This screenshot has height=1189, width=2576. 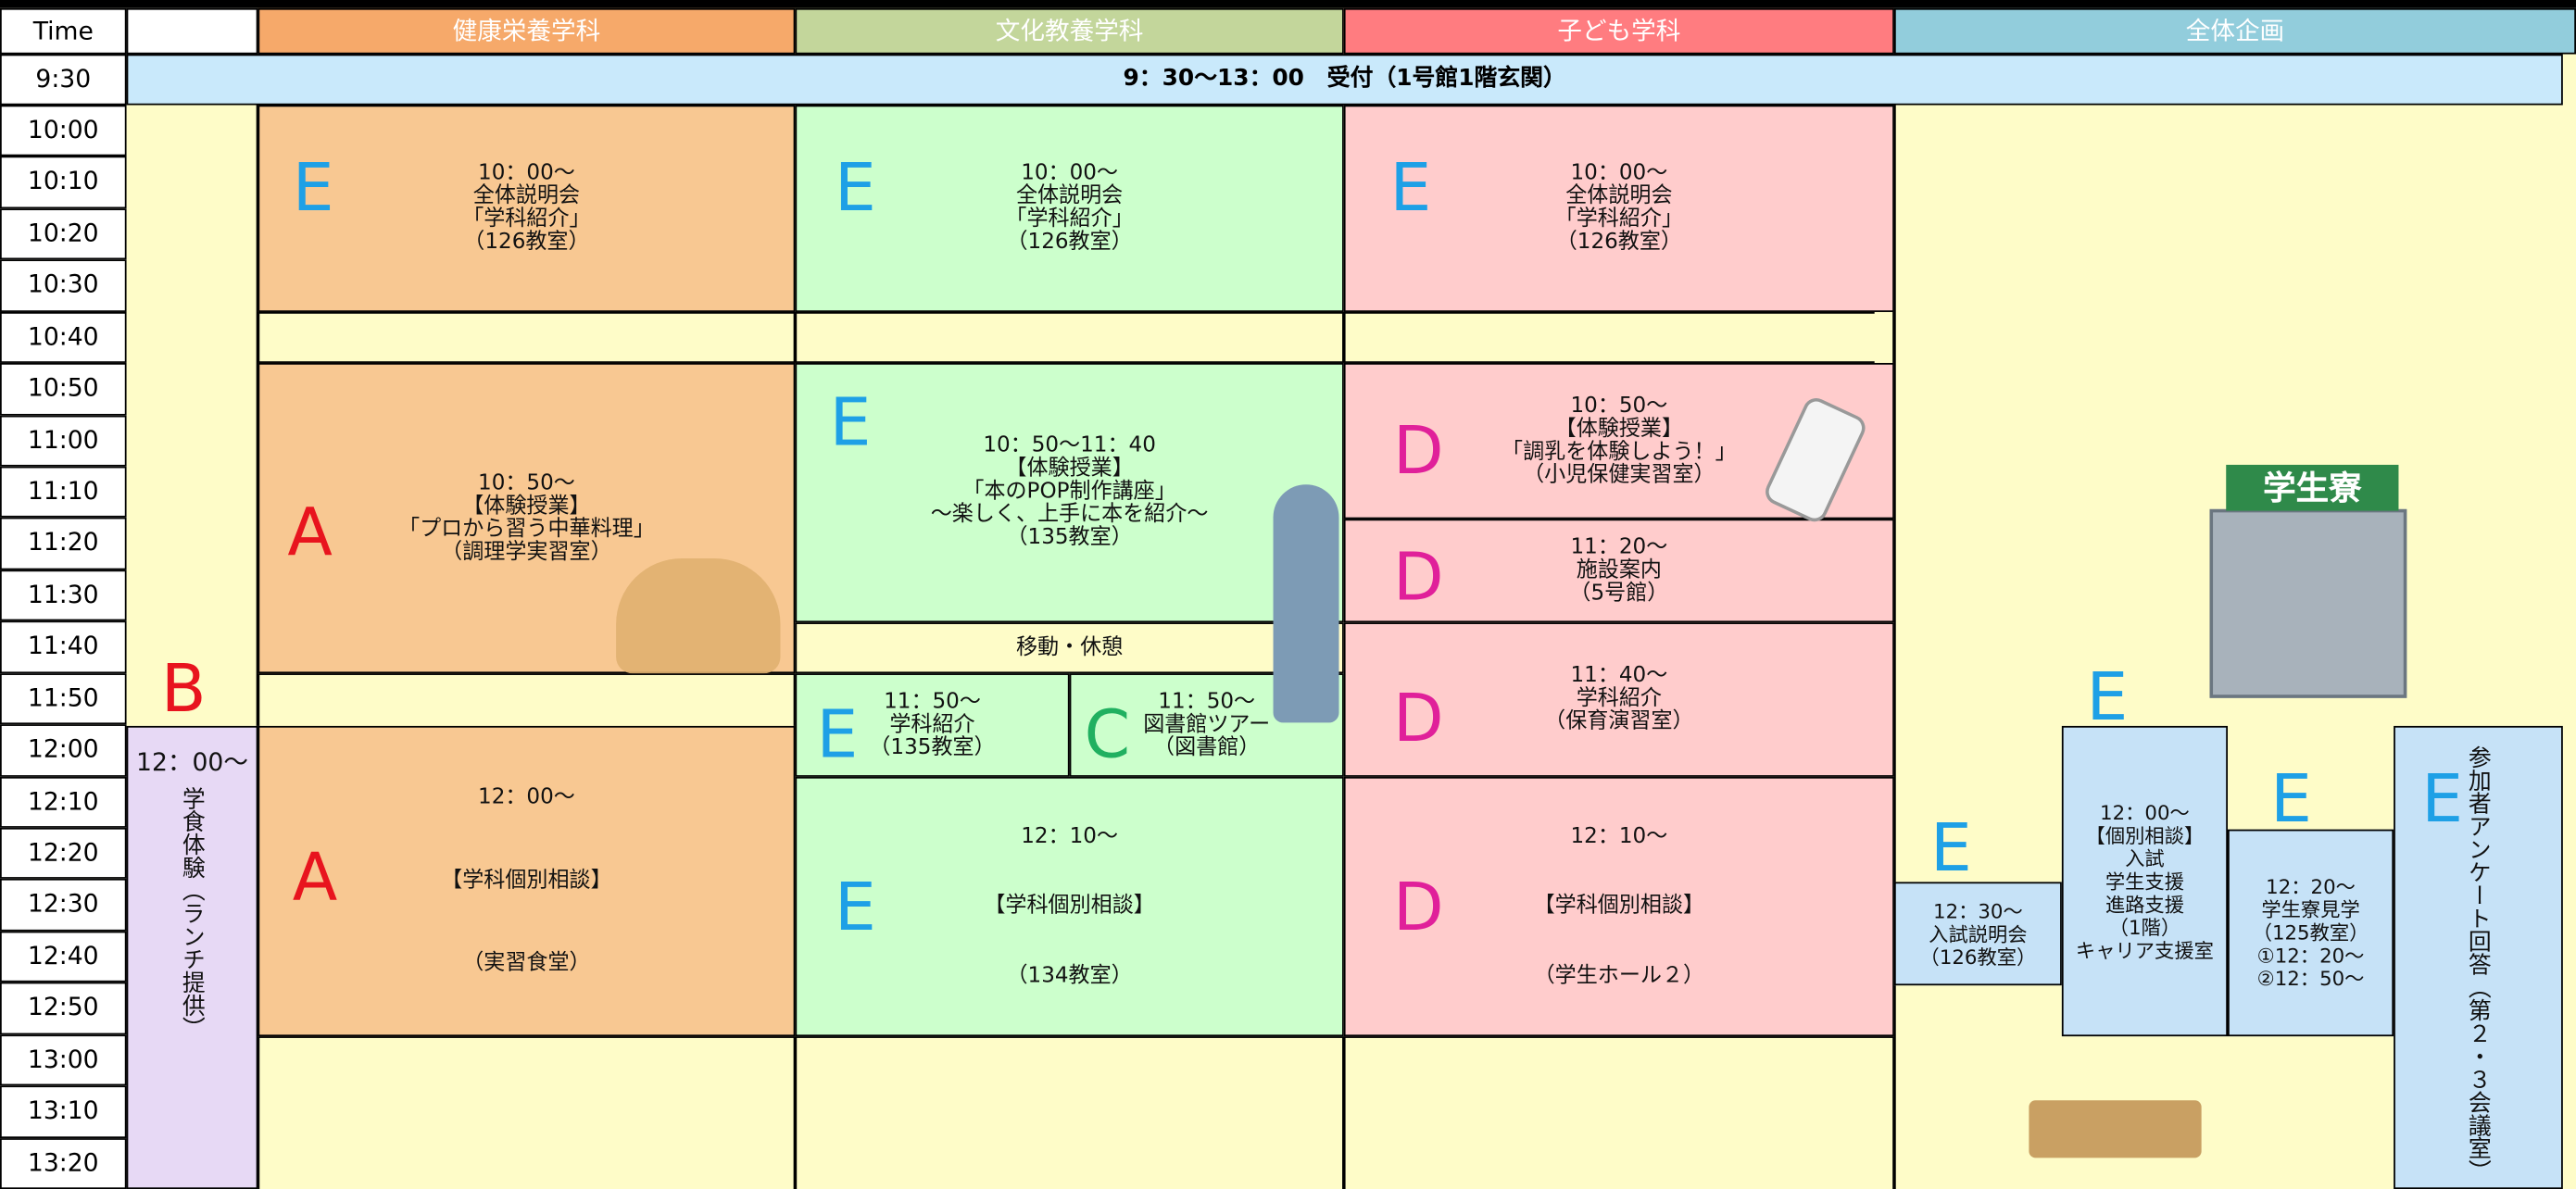 What do you see at coordinates (2310, 979) in the screenshot?
I see `cell-text: ②12：50～` at bounding box center [2310, 979].